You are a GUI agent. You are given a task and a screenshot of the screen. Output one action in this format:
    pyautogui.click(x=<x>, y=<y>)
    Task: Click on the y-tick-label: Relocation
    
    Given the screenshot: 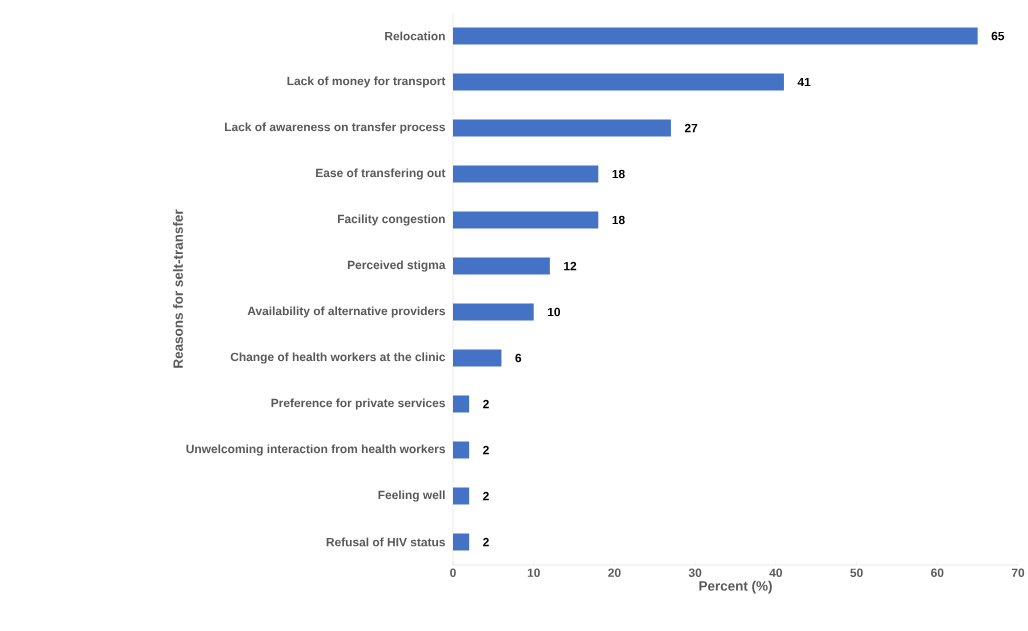 What is the action you would take?
    pyautogui.click(x=415, y=36)
    